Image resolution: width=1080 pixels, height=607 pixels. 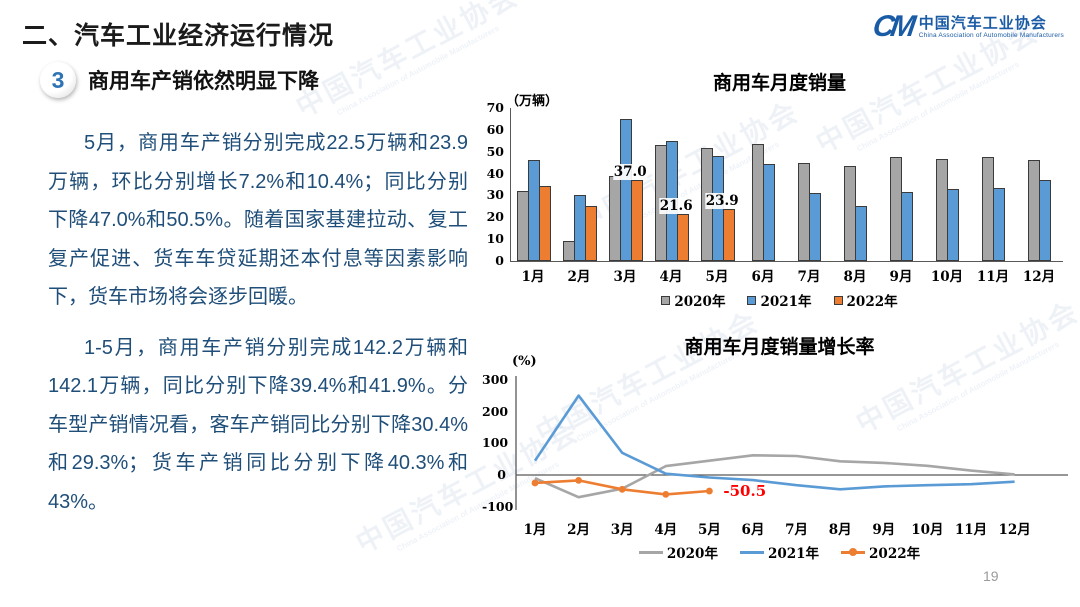 What do you see at coordinates (779, 347) in the screenshot?
I see `line-chart-title: 商用车月度销量增长率` at bounding box center [779, 347].